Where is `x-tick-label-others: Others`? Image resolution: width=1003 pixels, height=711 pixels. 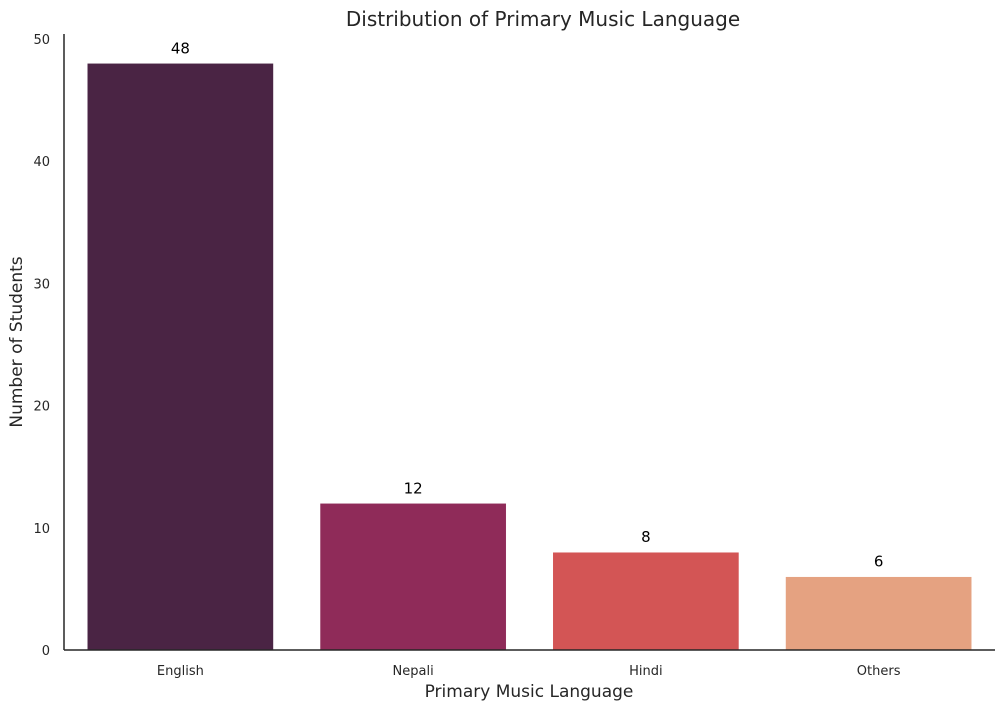
x-tick-label-others: Others is located at coordinates (879, 671).